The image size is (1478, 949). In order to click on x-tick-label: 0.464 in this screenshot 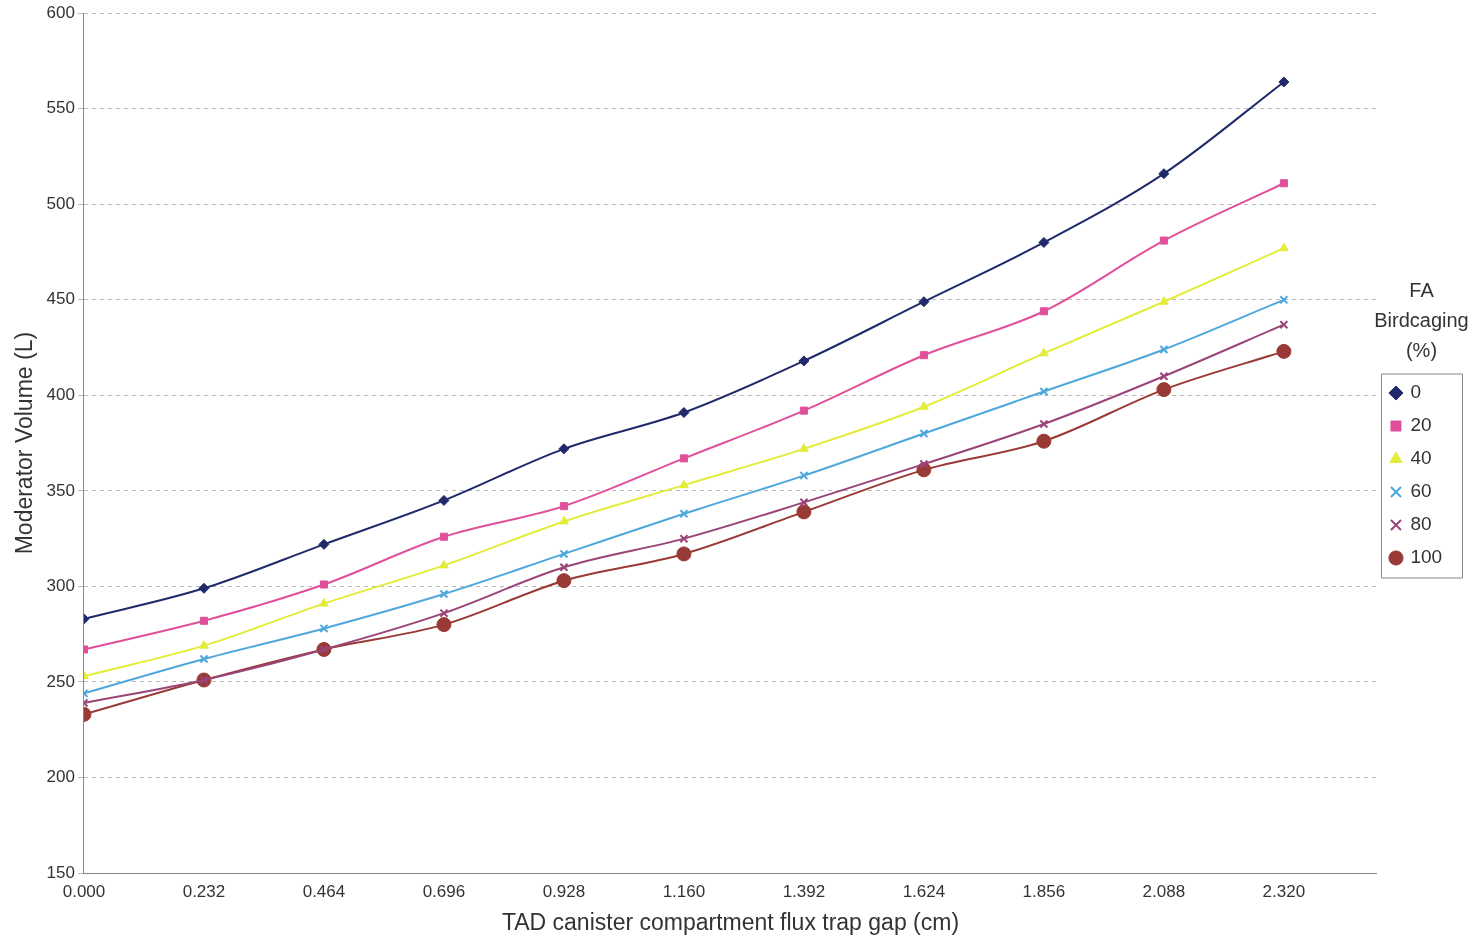, I will do `click(324, 891)`.